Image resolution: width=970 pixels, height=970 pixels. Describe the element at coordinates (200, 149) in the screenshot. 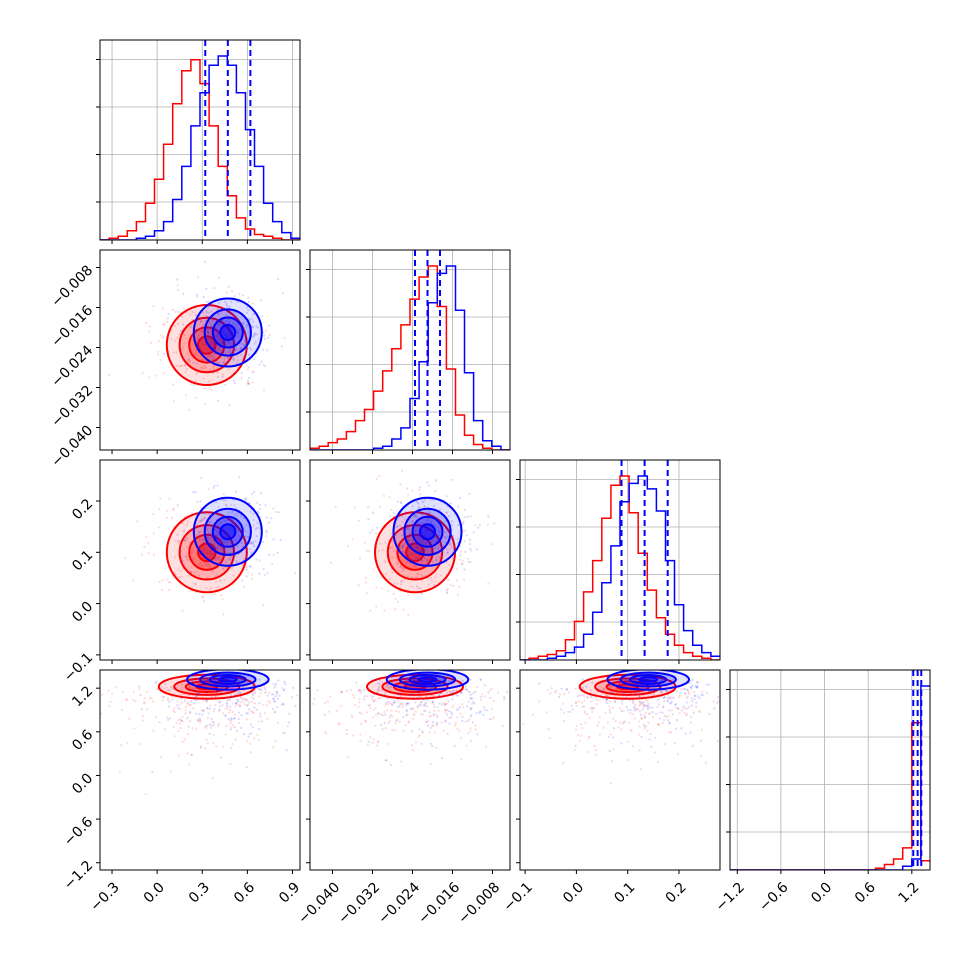

I see `histogram-series_b` at that location.